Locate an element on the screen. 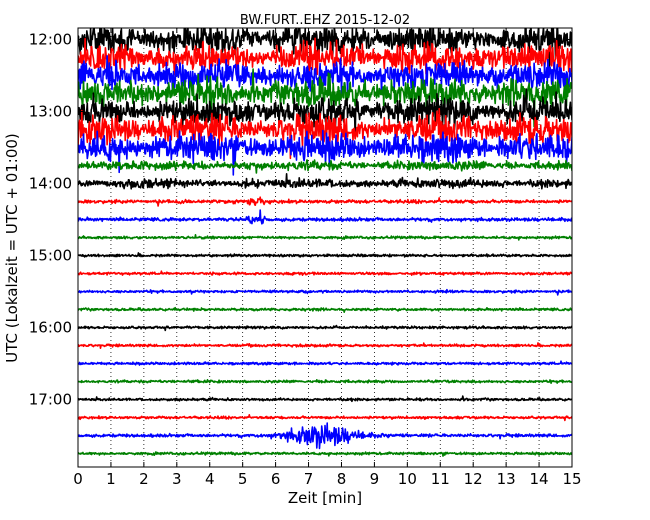 This screenshot has height=520, width=650. x-tick-label: 4 is located at coordinates (210, 479).